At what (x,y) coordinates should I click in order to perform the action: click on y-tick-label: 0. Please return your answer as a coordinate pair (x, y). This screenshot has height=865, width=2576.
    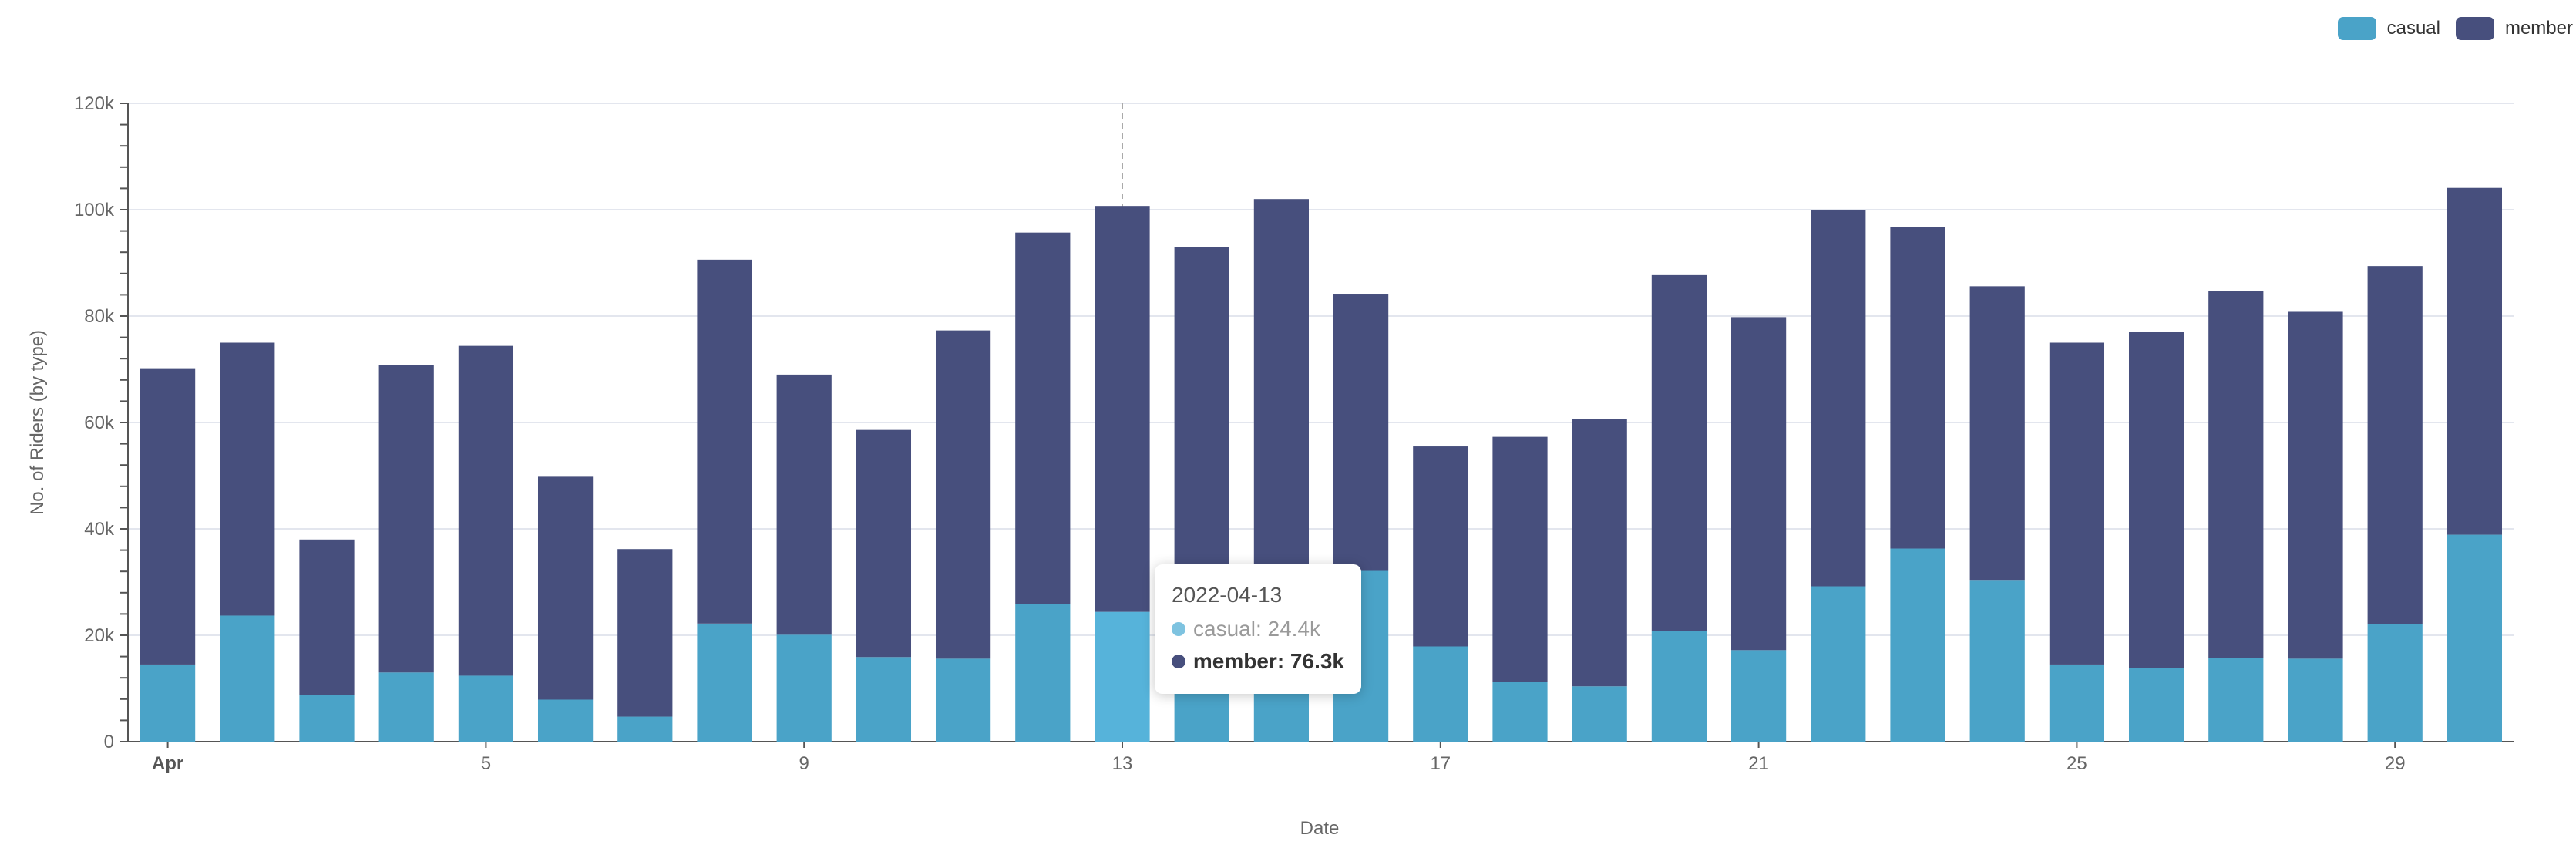
    Looking at the image, I should click on (109, 742).